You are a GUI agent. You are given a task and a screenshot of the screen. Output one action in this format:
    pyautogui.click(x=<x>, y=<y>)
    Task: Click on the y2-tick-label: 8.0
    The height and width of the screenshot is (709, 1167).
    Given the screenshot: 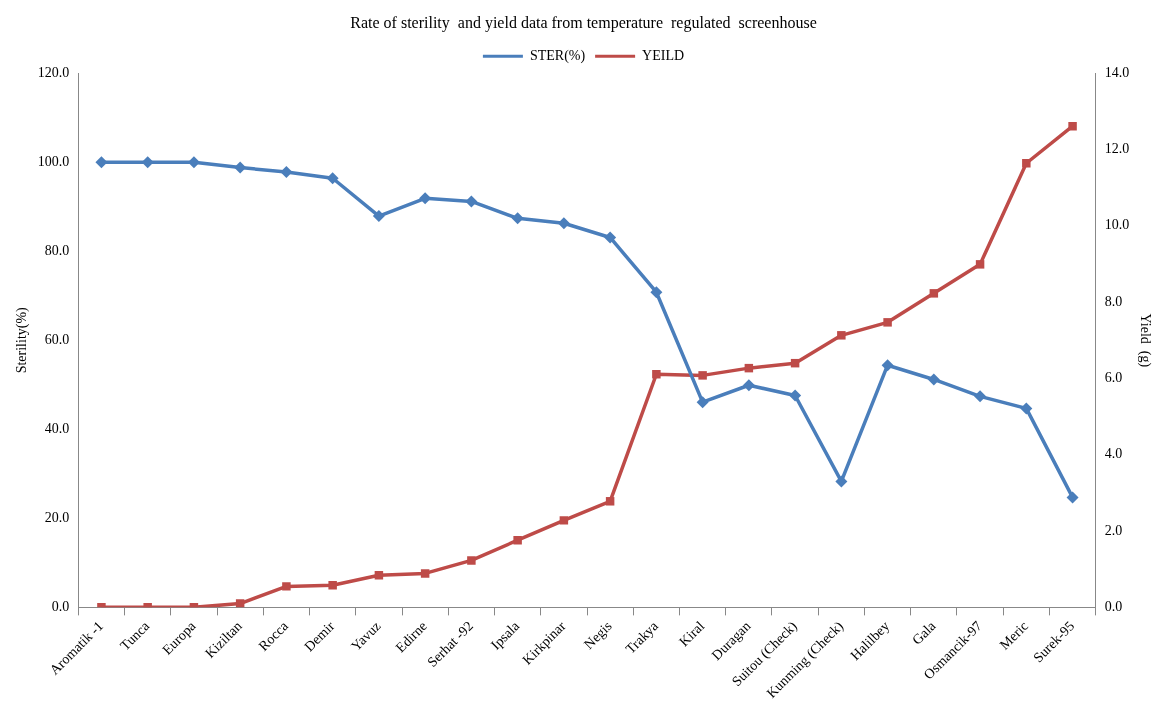 What is the action you would take?
    pyautogui.click(x=1113, y=301)
    